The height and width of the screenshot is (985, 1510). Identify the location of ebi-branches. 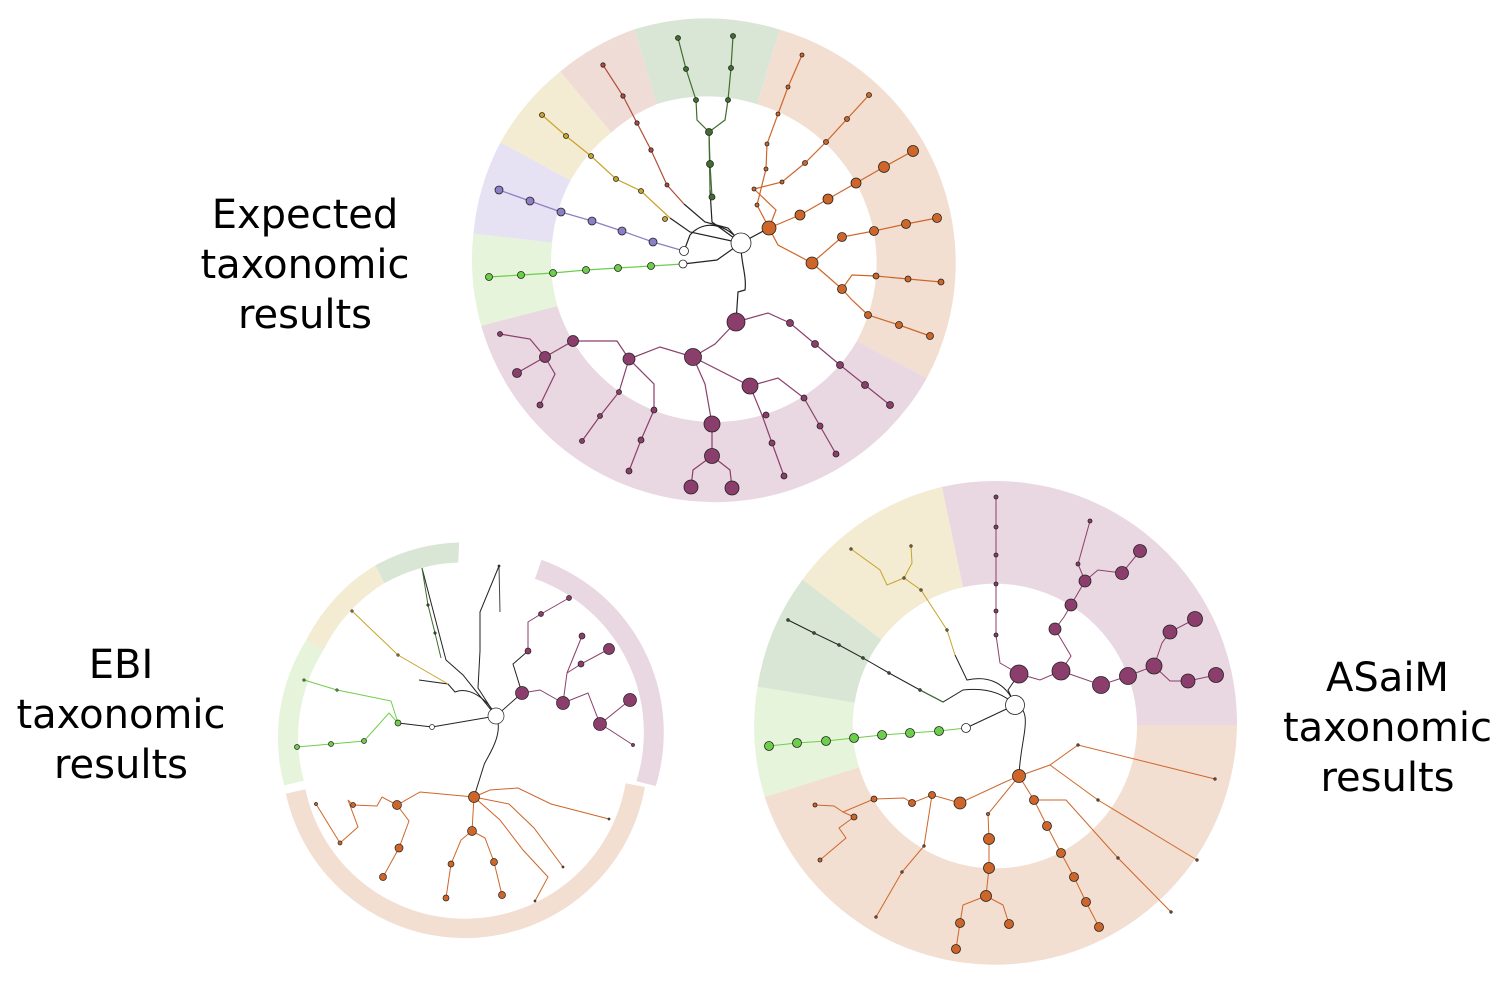
(465, 733).